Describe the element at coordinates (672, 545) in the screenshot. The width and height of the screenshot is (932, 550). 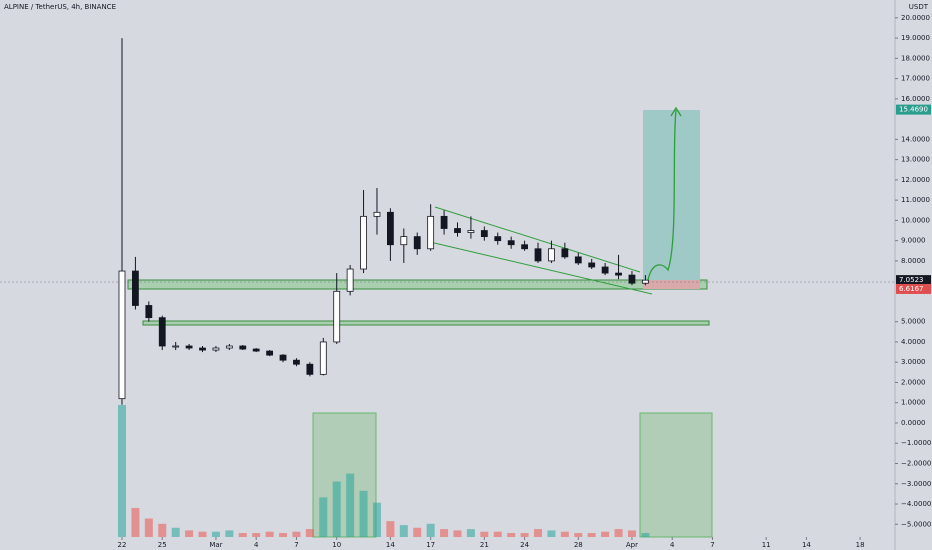
I see `x-tick-label: 4` at that location.